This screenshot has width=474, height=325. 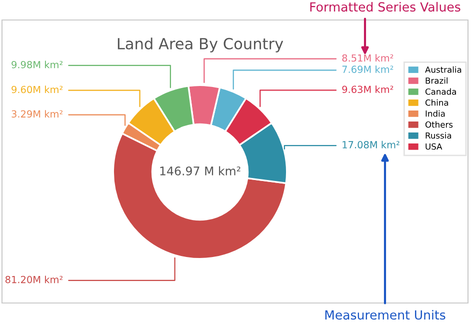 What do you see at coordinates (34, 280) in the screenshot?
I see `data-label: 81.20M km²` at bounding box center [34, 280].